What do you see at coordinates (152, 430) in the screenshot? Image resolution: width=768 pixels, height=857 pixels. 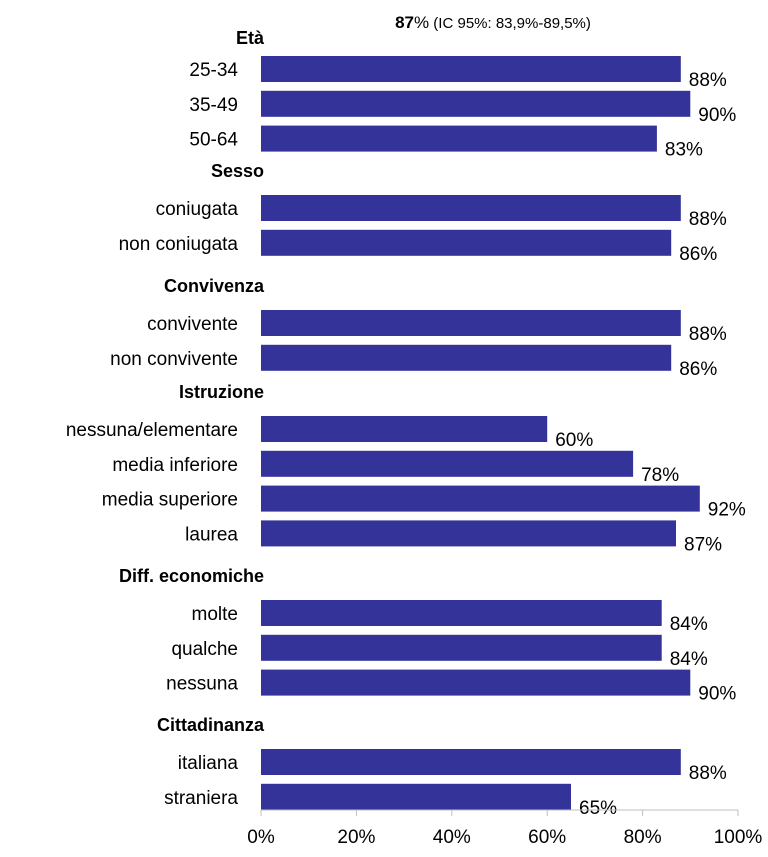 I see `category-label: nessuna/elementare` at bounding box center [152, 430].